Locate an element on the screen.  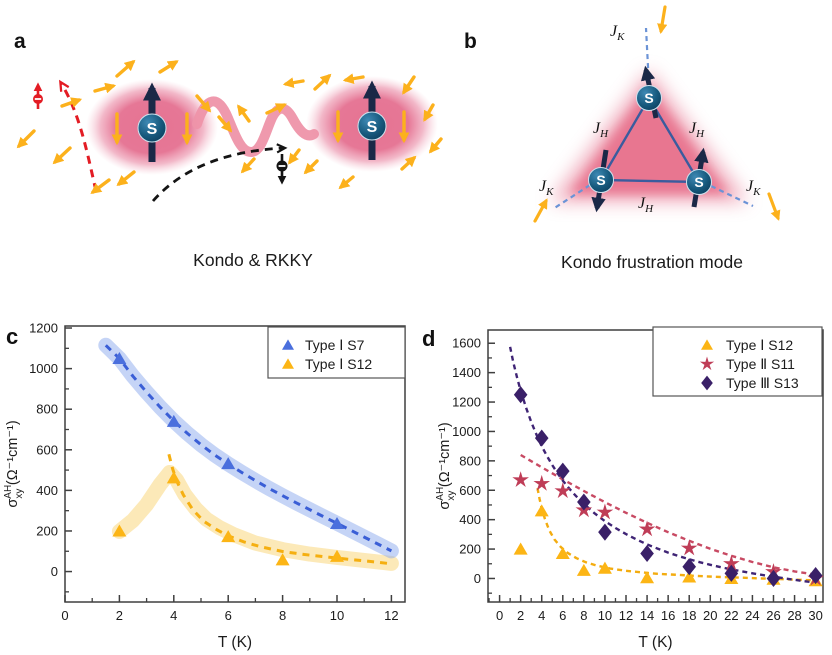
screening-spin-arrows is located at coordinates (260, 128).